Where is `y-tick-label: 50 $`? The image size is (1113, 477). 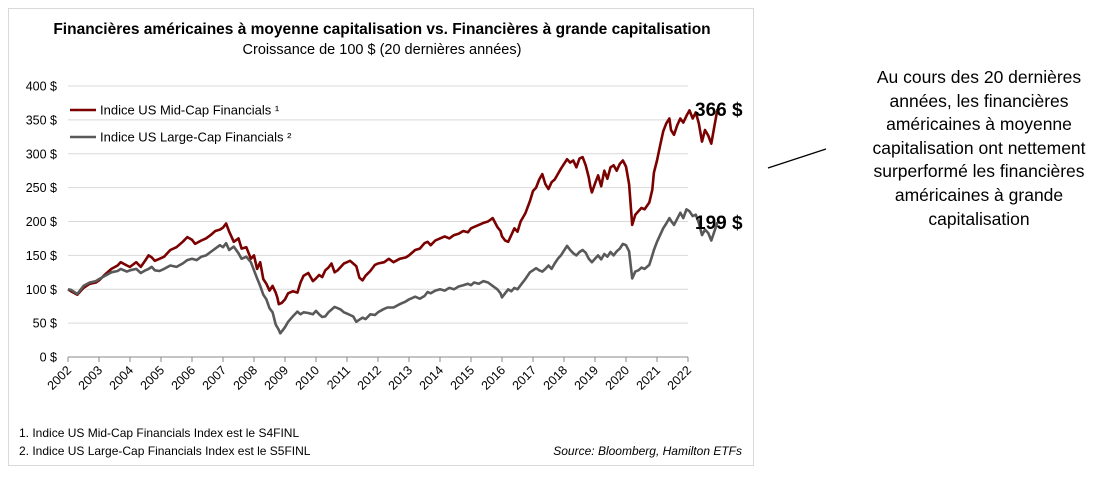 y-tick-label: 50 $ is located at coordinates (45, 324).